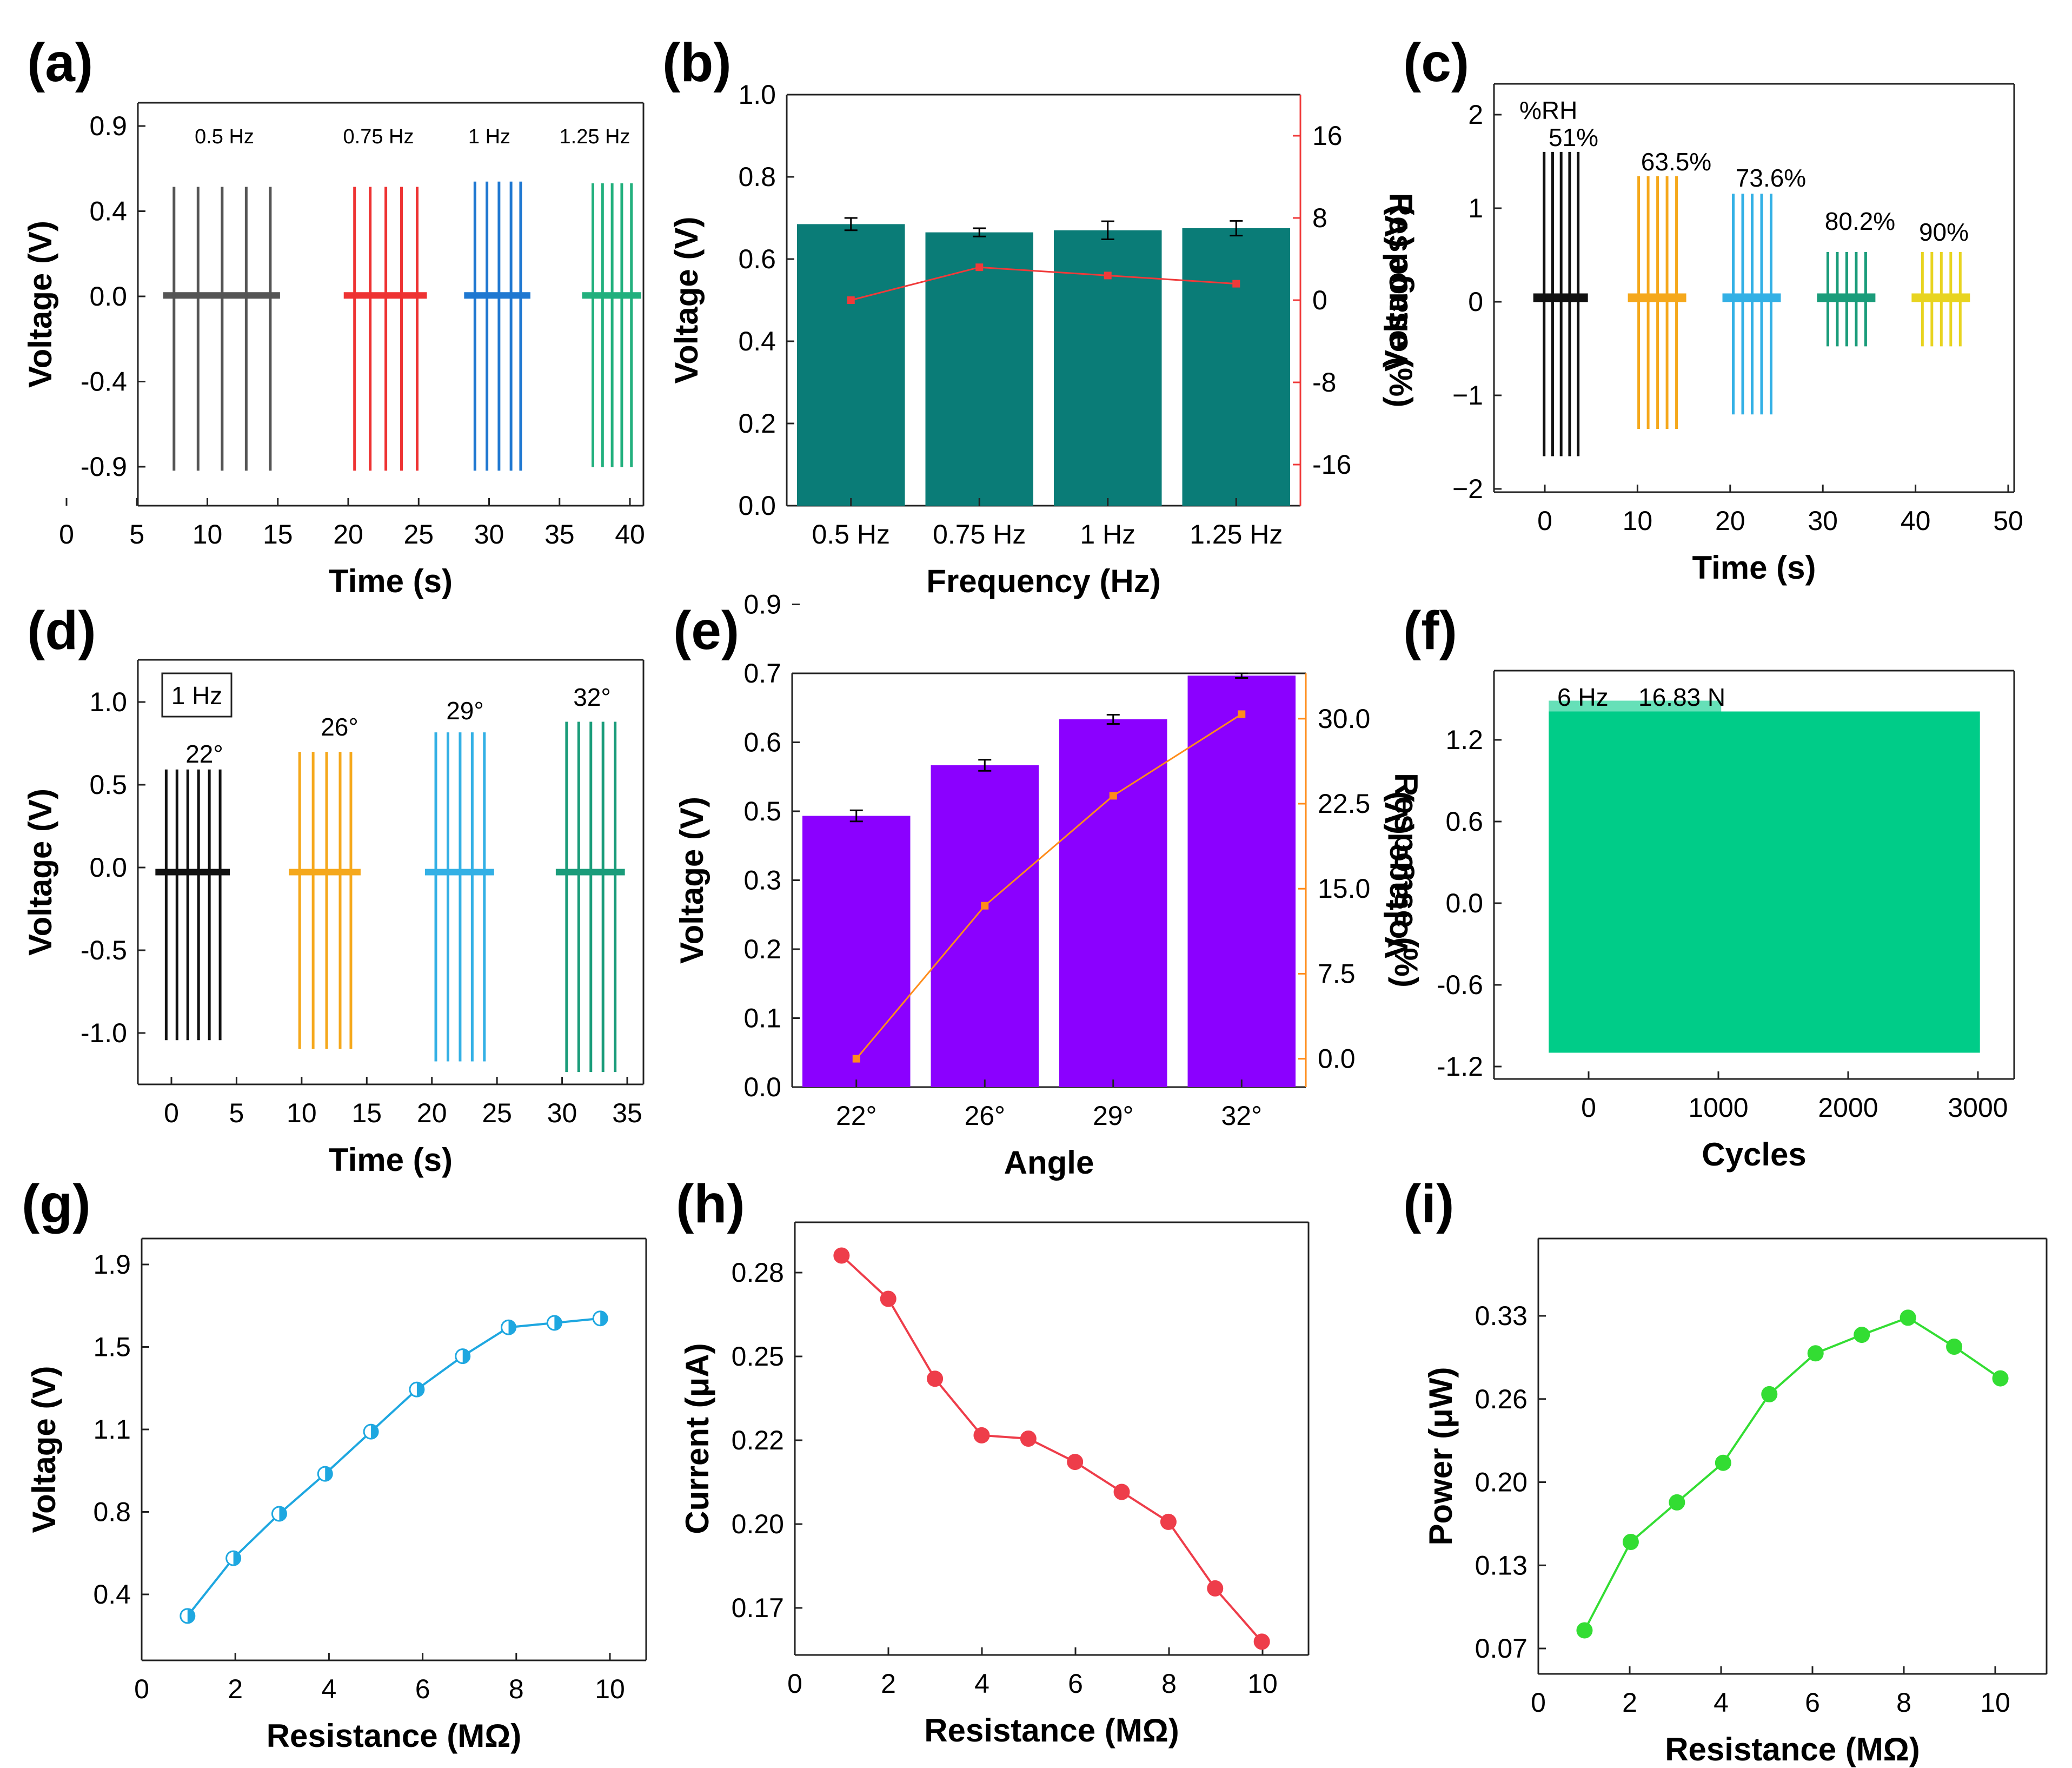 The width and height of the screenshot is (2072, 1768). Describe the element at coordinates (590, 897) in the screenshot. I see `series-32-` at that location.